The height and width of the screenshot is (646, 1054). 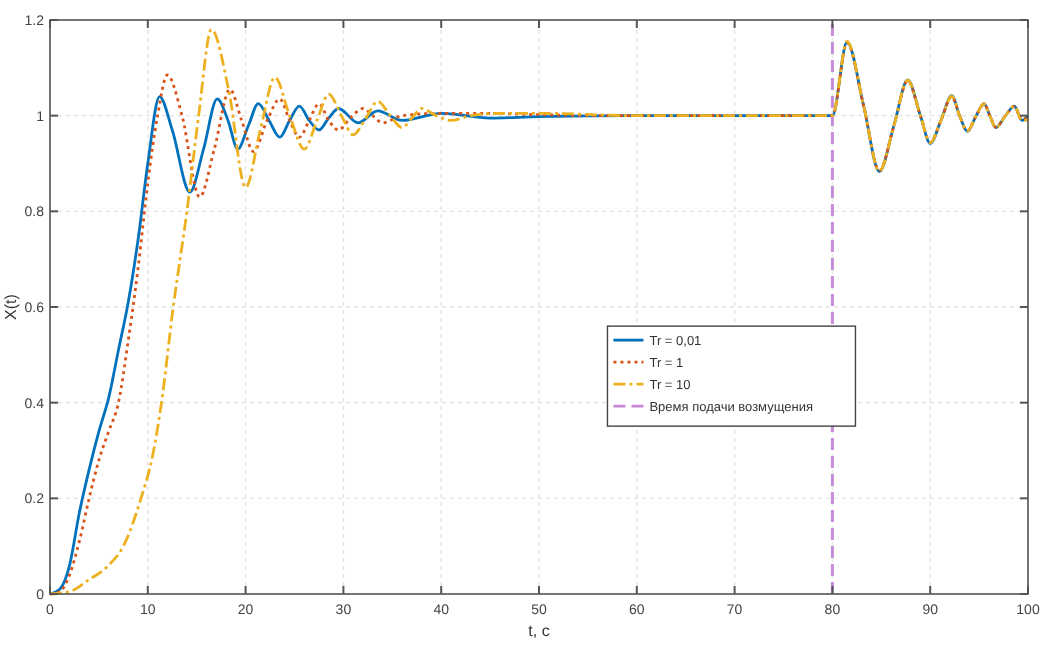 I want to click on x-axis-title: t, c, so click(x=539, y=631).